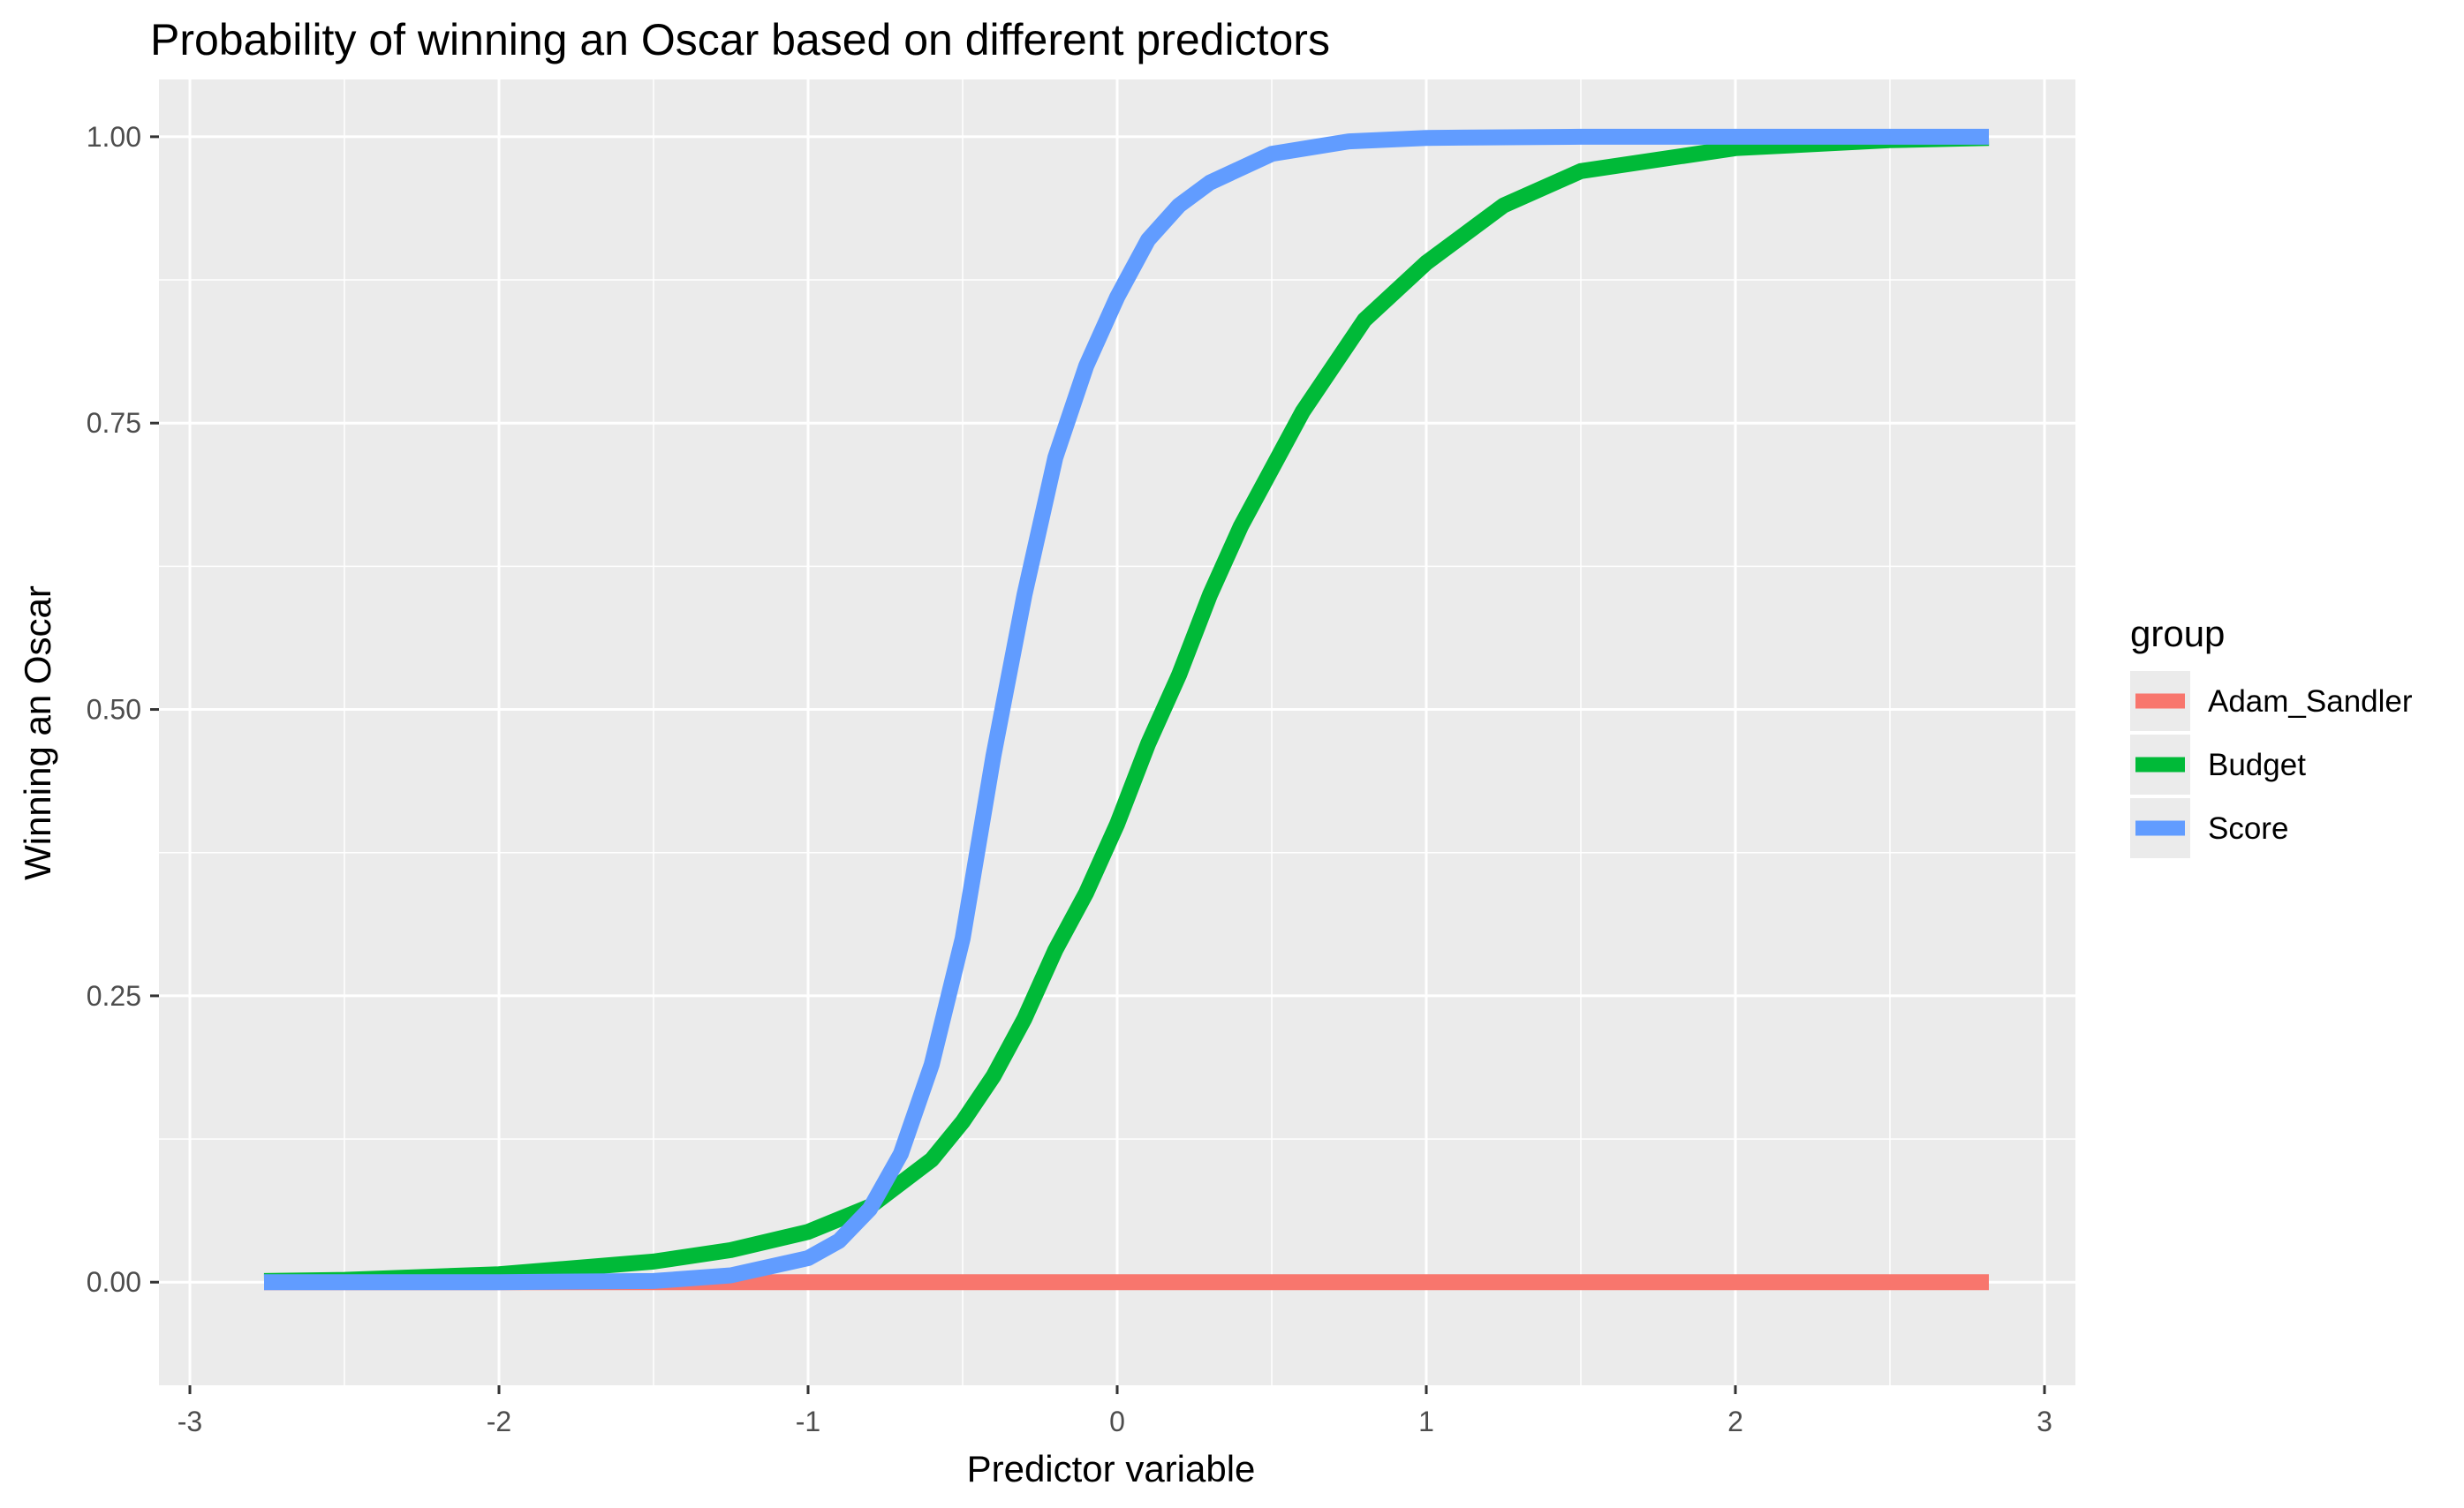 This screenshot has width=2464, height=1508. I want to click on x-tick-label: 3, so click(2044, 1421).